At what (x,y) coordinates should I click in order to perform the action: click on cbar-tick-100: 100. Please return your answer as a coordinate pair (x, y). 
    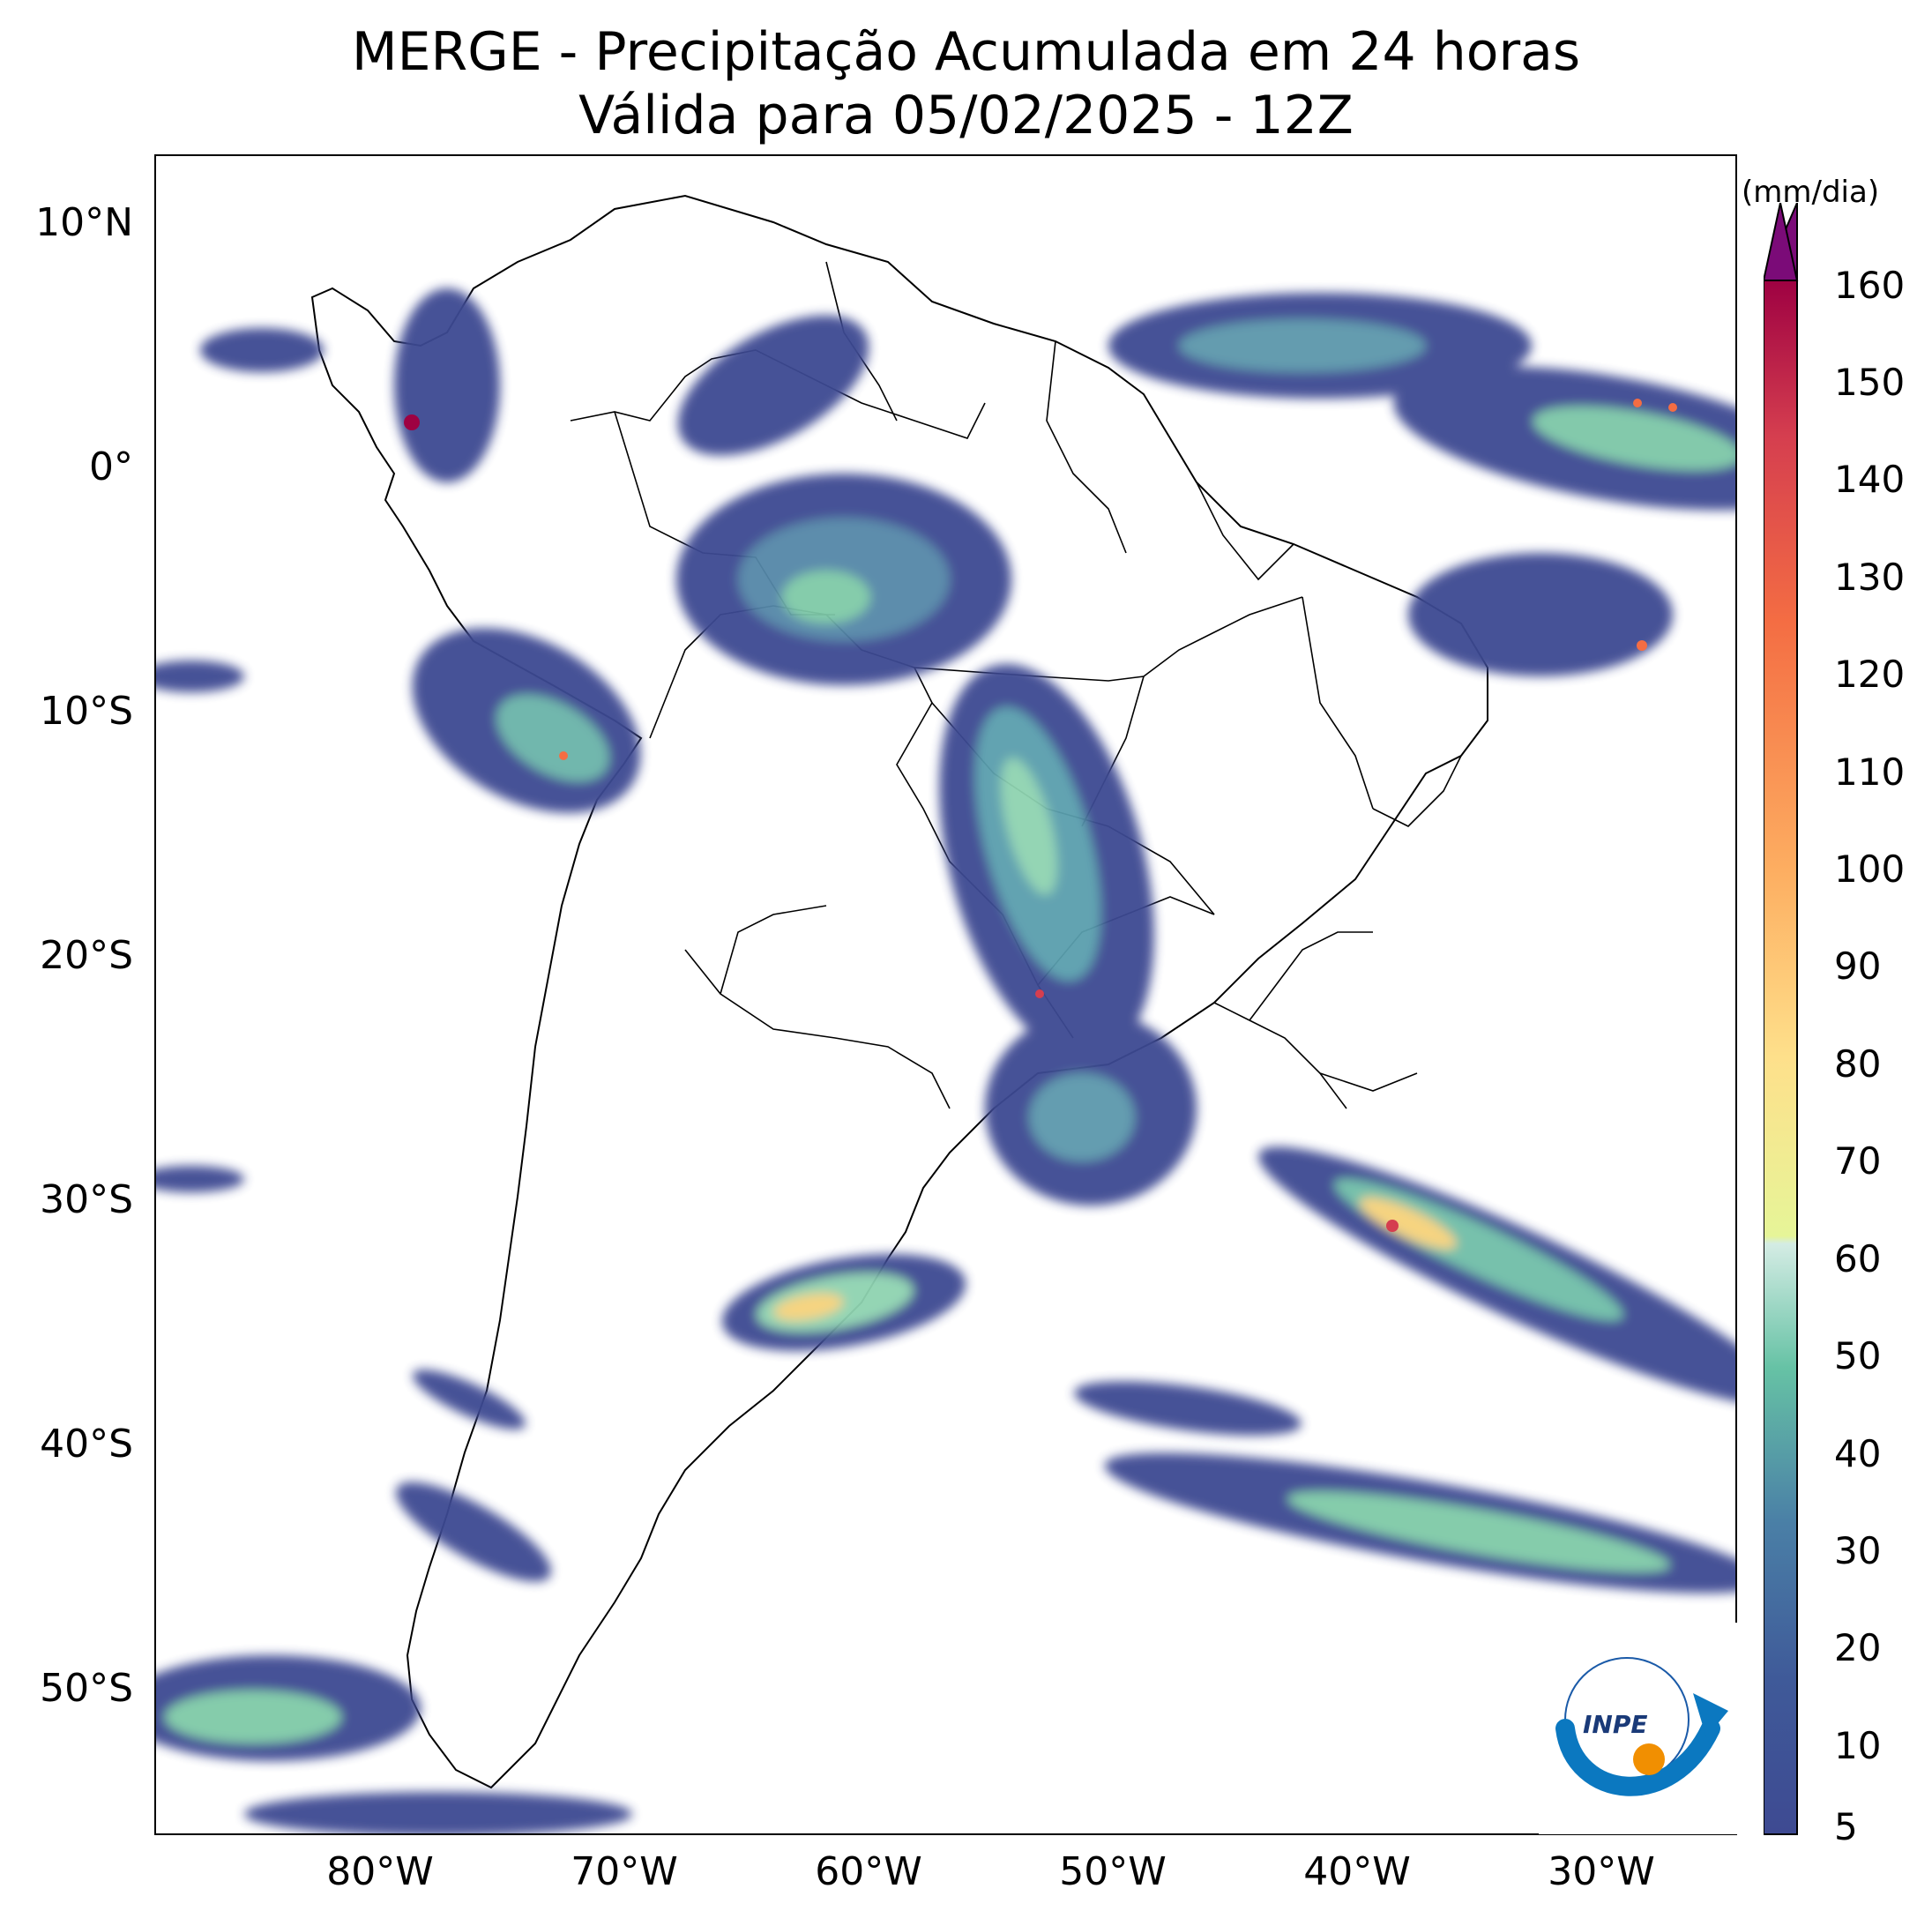
    Looking at the image, I should click on (1870, 869).